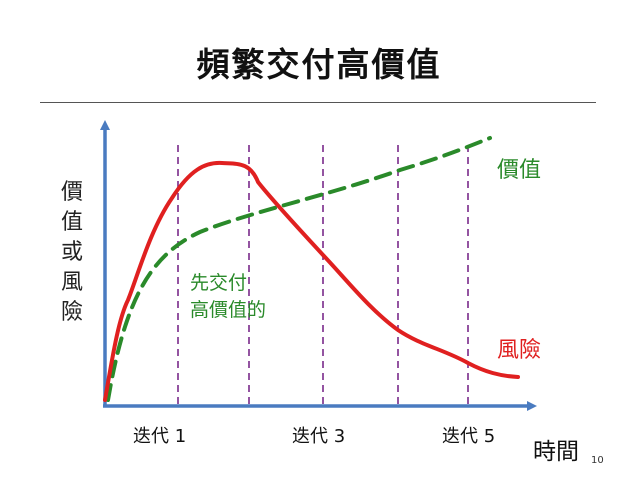 The image size is (638, 479). Describe the element at coordinates (228, 297) in the screenshot. I see `annotation: 先交付 高價值的` at that location.